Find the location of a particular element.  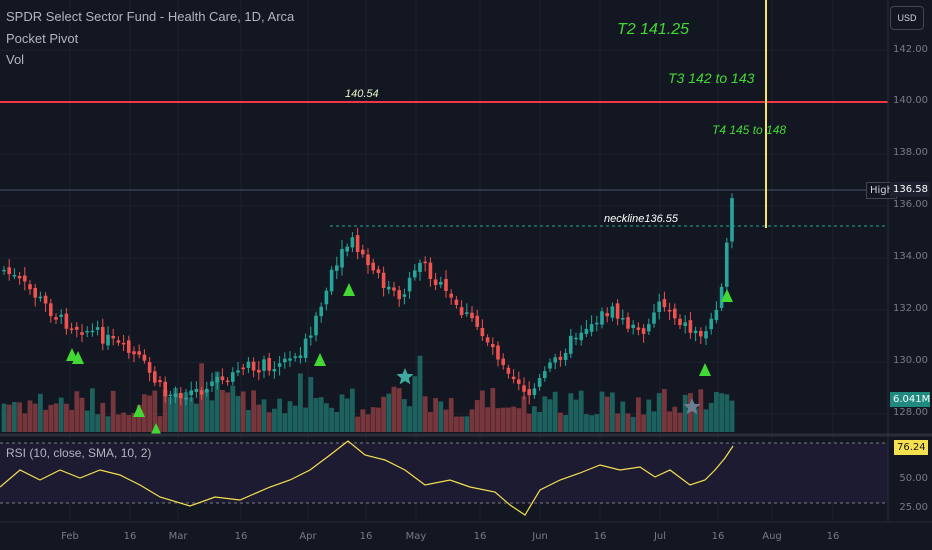

currency-button: USD is located at coordinates (907, 18).